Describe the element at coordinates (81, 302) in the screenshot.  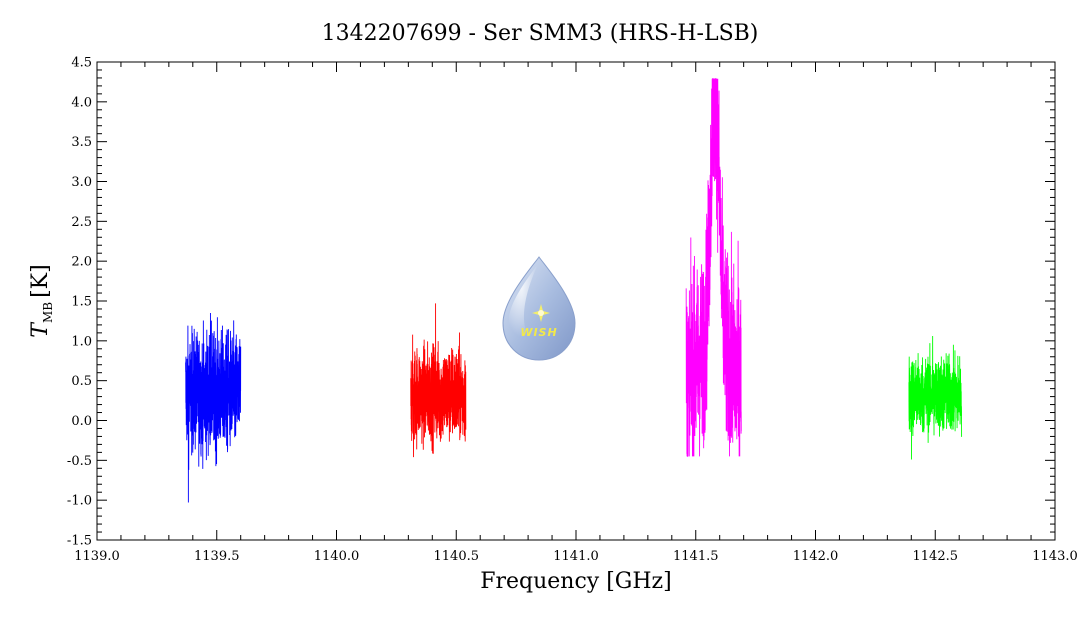
I see `y-tick-label: 1.5` at that location.